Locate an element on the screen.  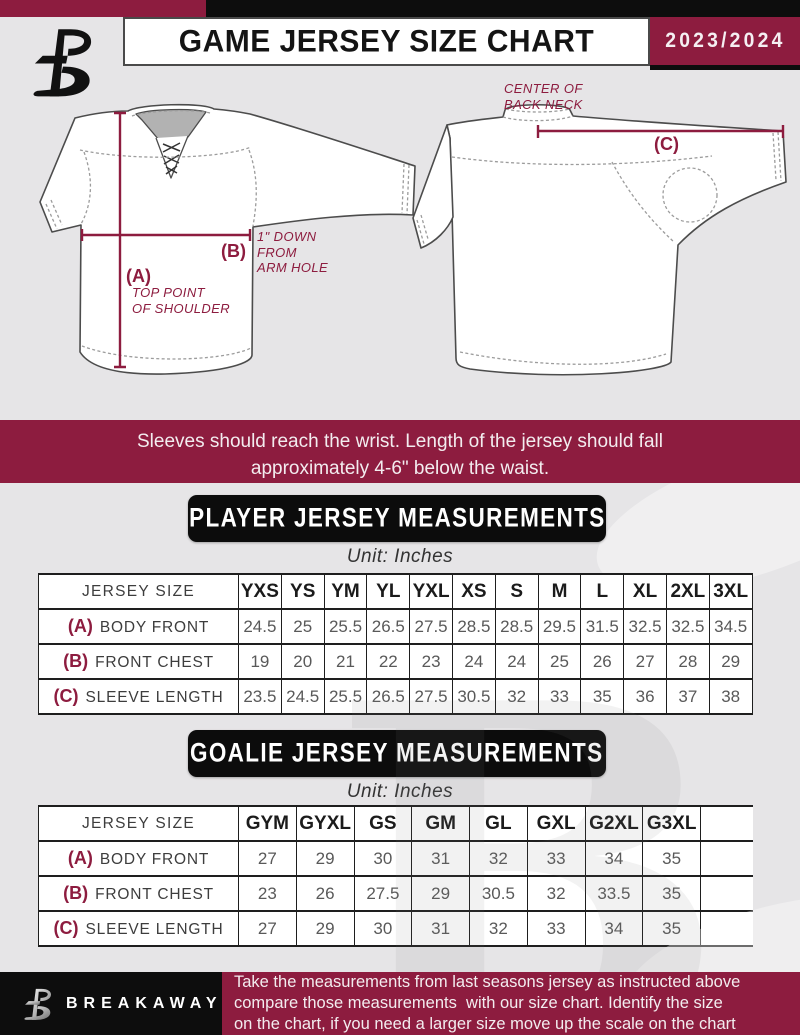
size-table-header-row: JERSEY SIZE GYM GYXL GS GM GL GXL G2XL G3XL is located at coordinates (395, 823).